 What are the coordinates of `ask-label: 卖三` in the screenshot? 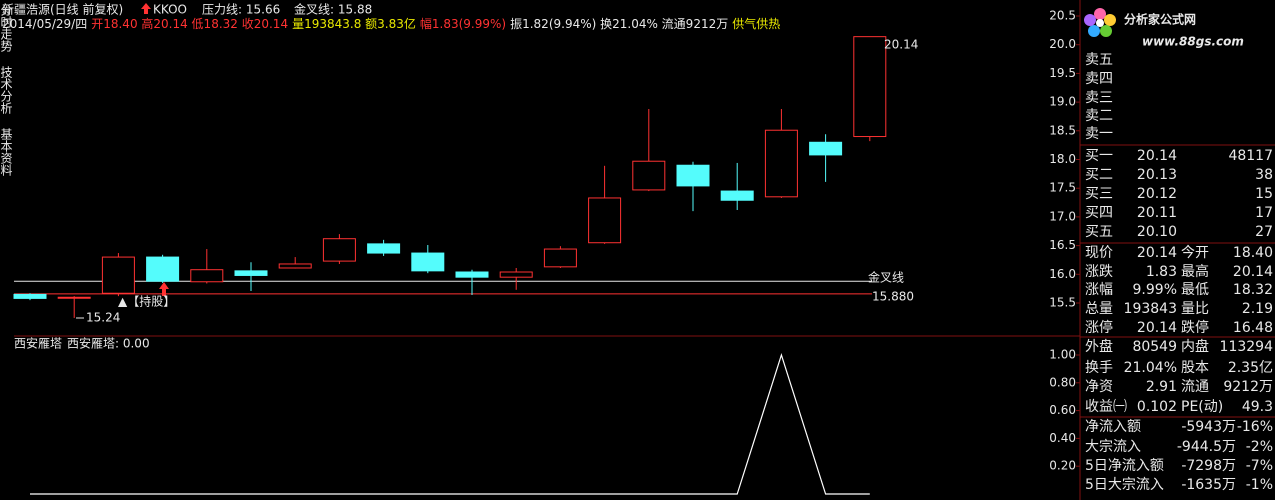 It's located at (1099, 98).